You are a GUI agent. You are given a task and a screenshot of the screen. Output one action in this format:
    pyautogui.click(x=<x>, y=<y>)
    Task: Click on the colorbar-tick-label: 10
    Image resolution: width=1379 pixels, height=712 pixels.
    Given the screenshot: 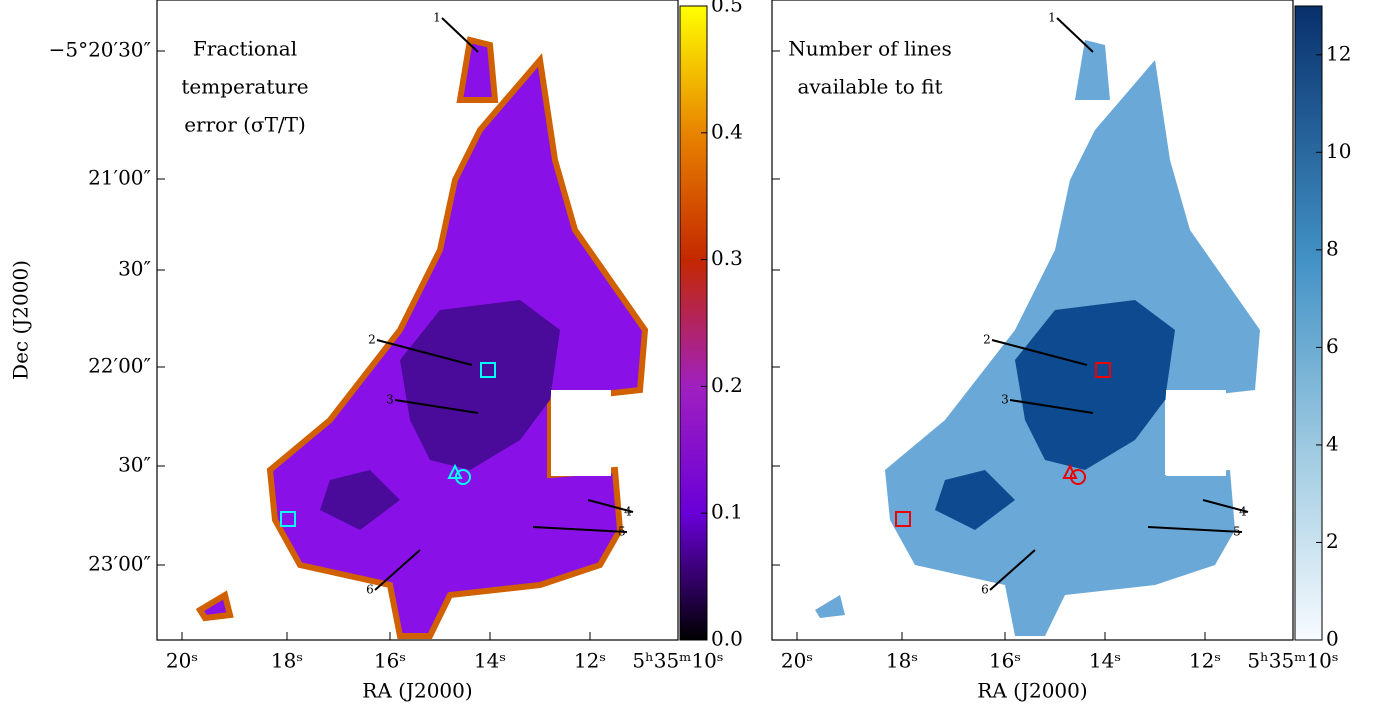 What is the action you would take?
    pyautogui.click(x=1338, y=151)
    